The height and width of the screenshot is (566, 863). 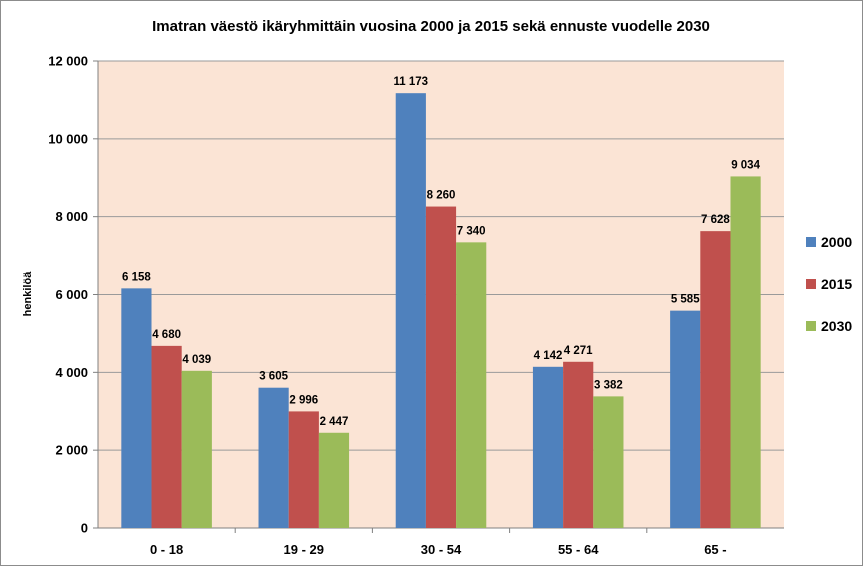 I want to click on x-tick-label: 30 - 54, so click(x=441, y=549).